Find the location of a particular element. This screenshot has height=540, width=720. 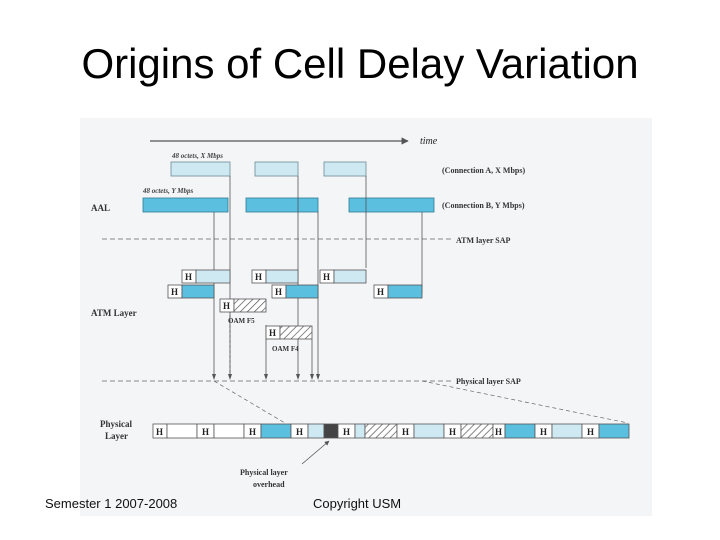

connection-b-aal-bars is located at coordinates (288, 205).